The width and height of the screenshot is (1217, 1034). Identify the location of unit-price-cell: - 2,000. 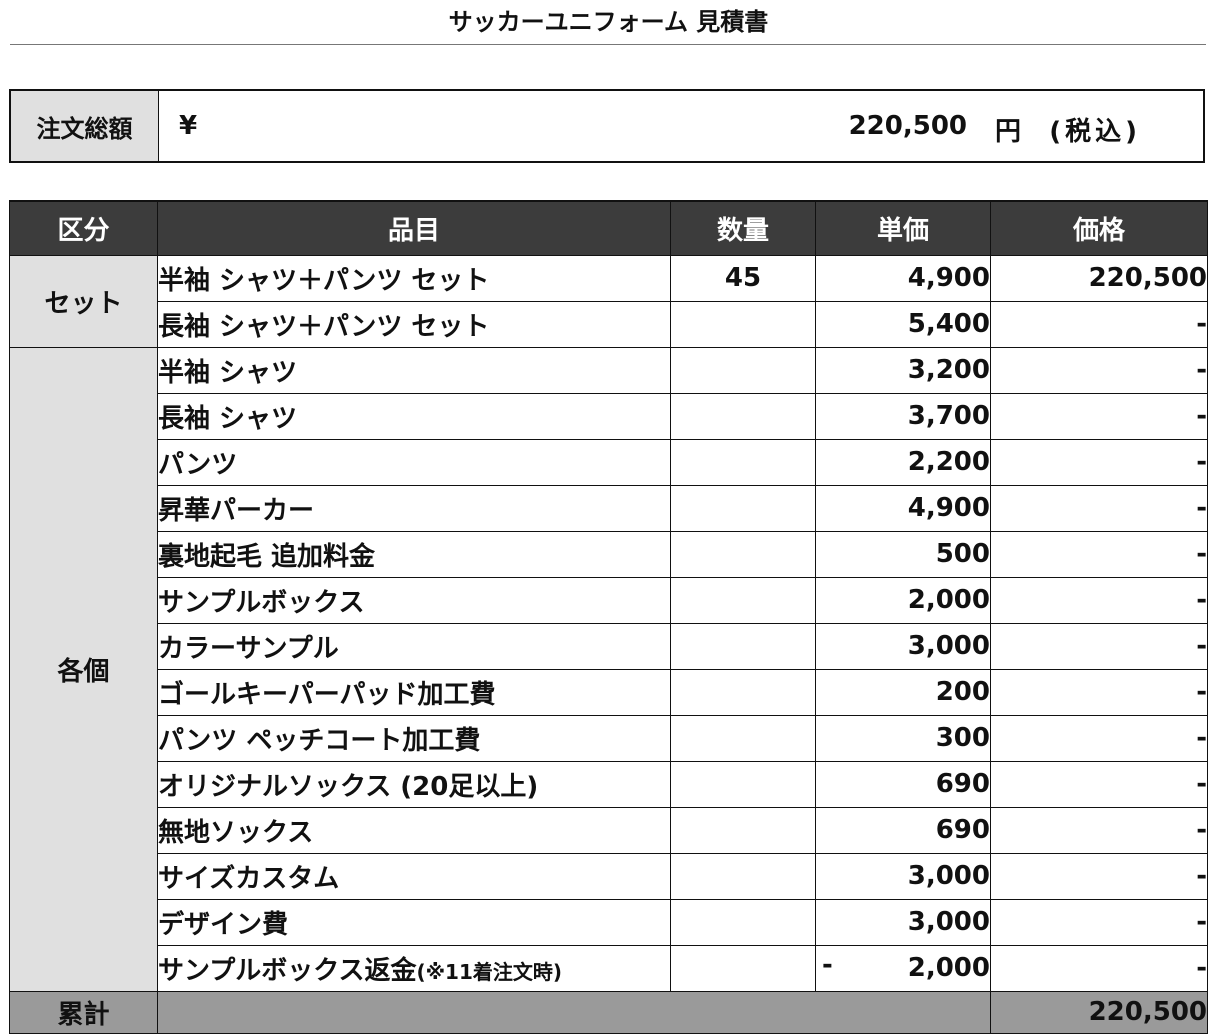
(903, 968).